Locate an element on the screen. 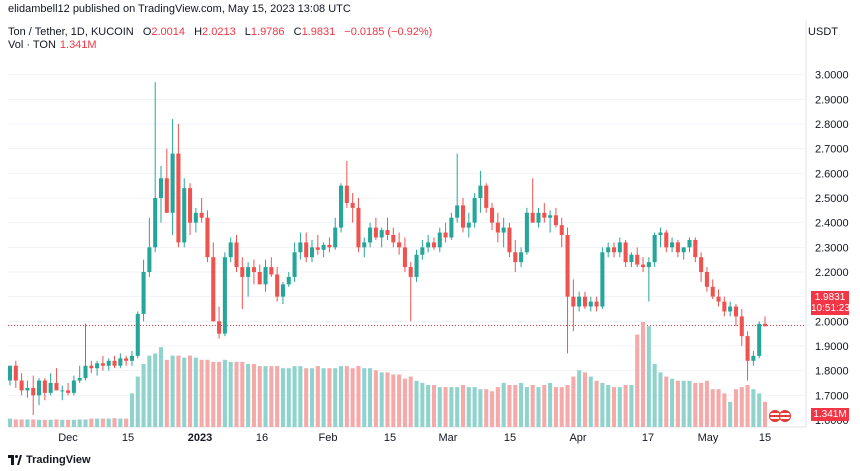 This screenshot has height=471, width=860. x-tick-label: 15 is located at coordinates (390, 438).